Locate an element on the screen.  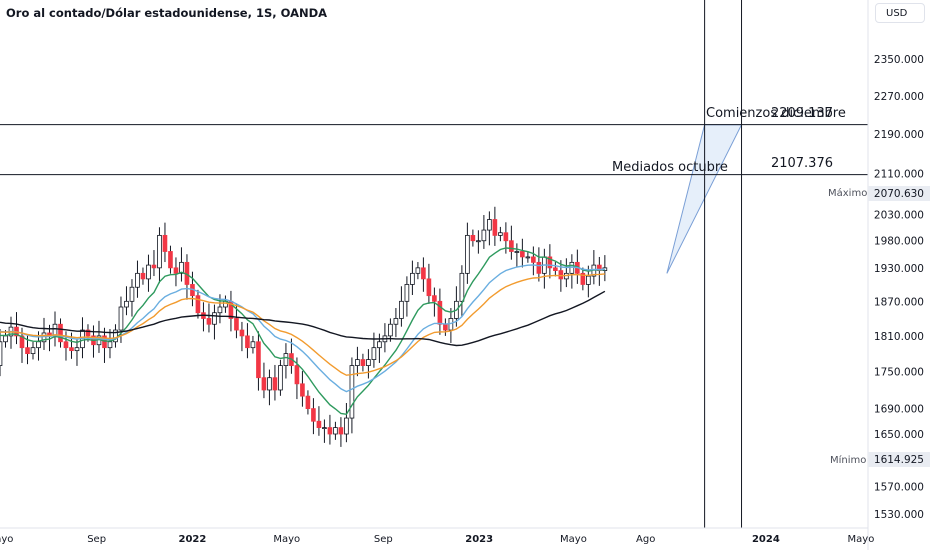
max-value-badge is located at coordinates (899, 193).